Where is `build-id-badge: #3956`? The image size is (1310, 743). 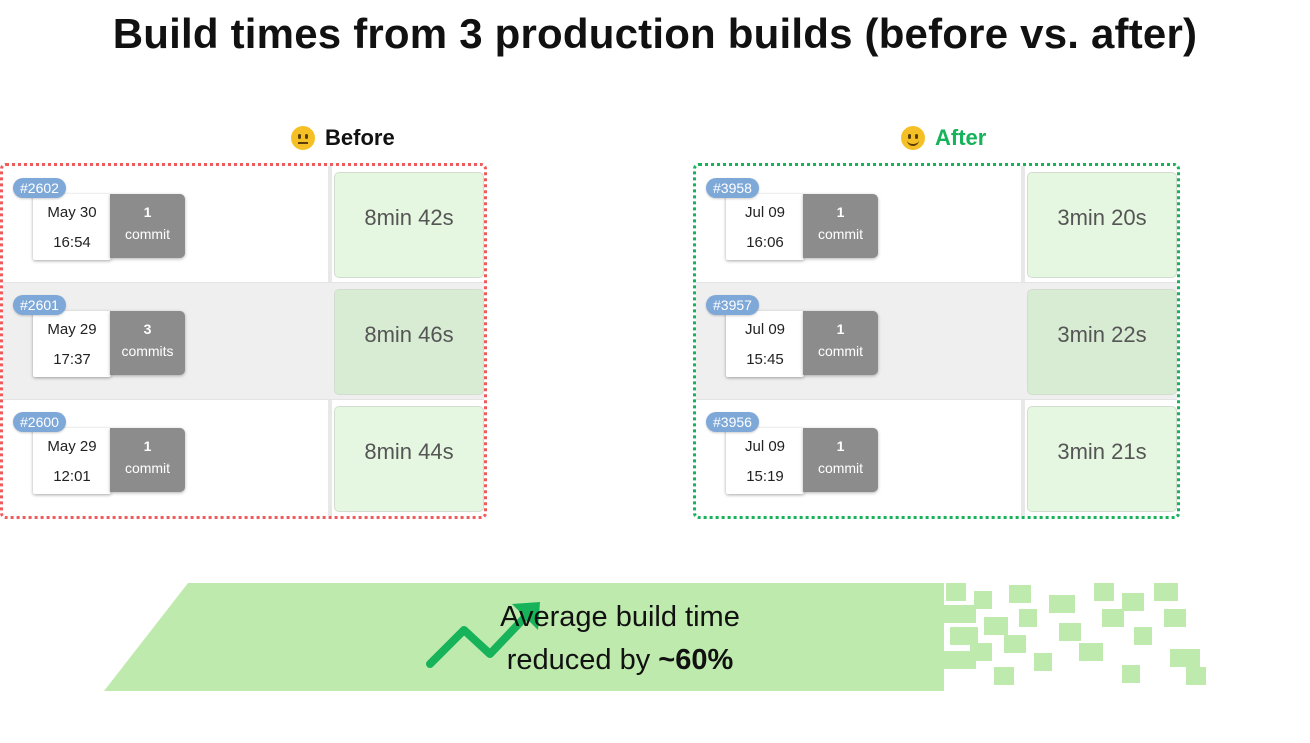 build-id-badge: #3956 is located at coordinates (732, 422).